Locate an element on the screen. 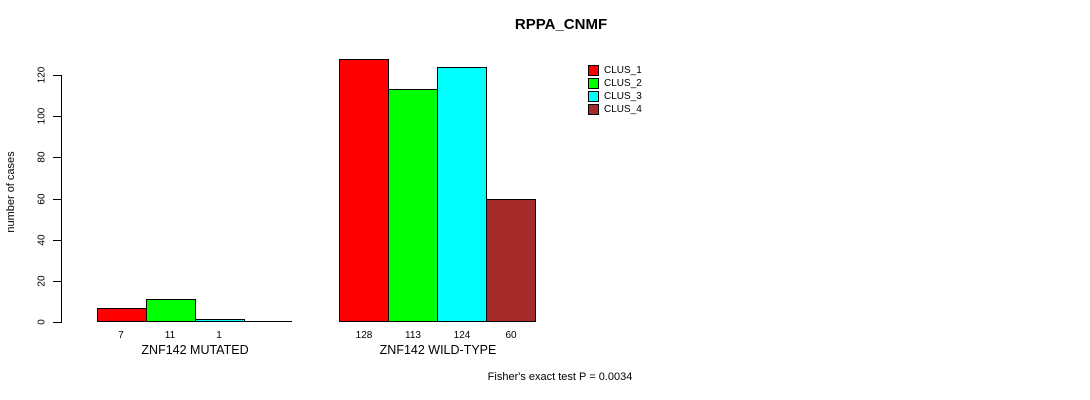 The height and width of the screenshot is (400, 1090). legend-label-clus-4: CLUS_4 is located at coordinates (623, 109).